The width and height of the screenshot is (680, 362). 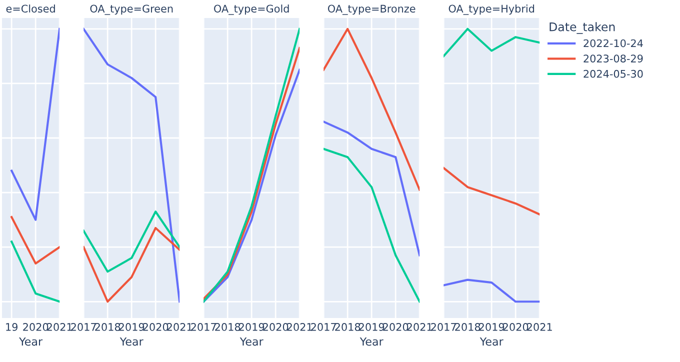 What do you see at coordinates (372, 9) in the screenshot?
I see `chart-title: OA_type=Bronze` at bounding box center [372, 9].